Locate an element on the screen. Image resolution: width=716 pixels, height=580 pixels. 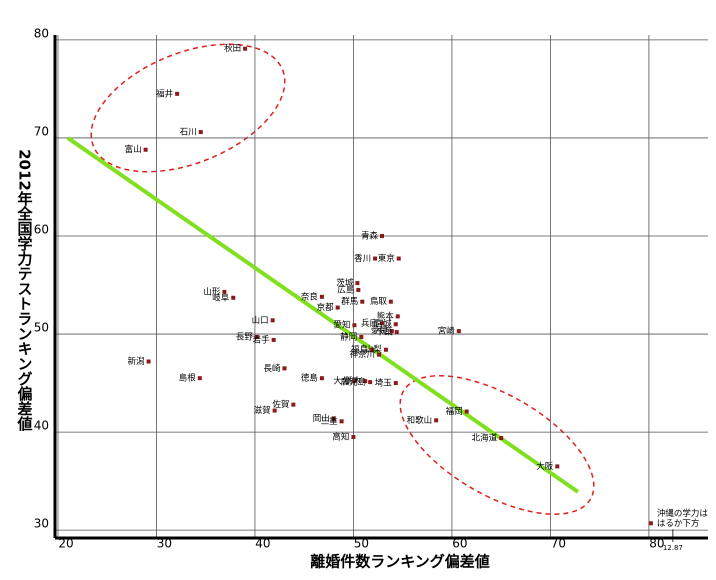
point-label: 島根 is located at coordinates (188, 378).